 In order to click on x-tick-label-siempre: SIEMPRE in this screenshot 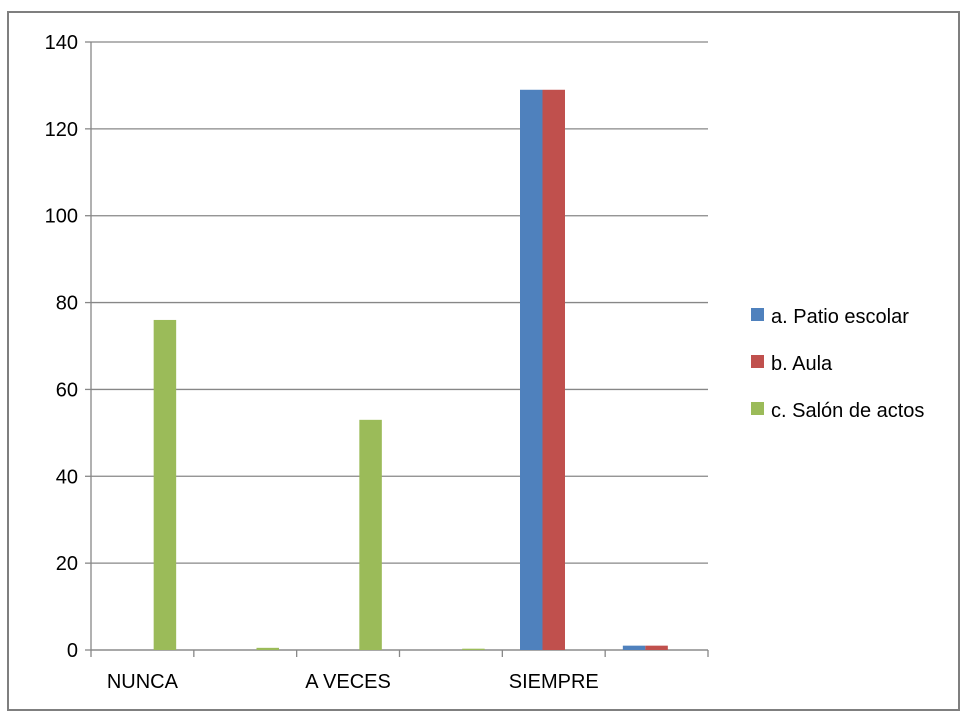, I will do `click(554, 682)`.